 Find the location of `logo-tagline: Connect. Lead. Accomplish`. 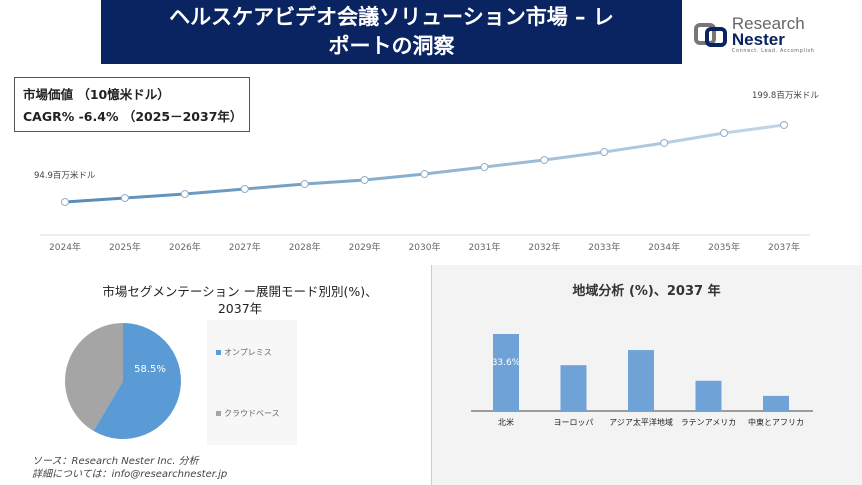

logo-tagline: Connect. Lead. Accomplish is located at coordinates (773, 51).